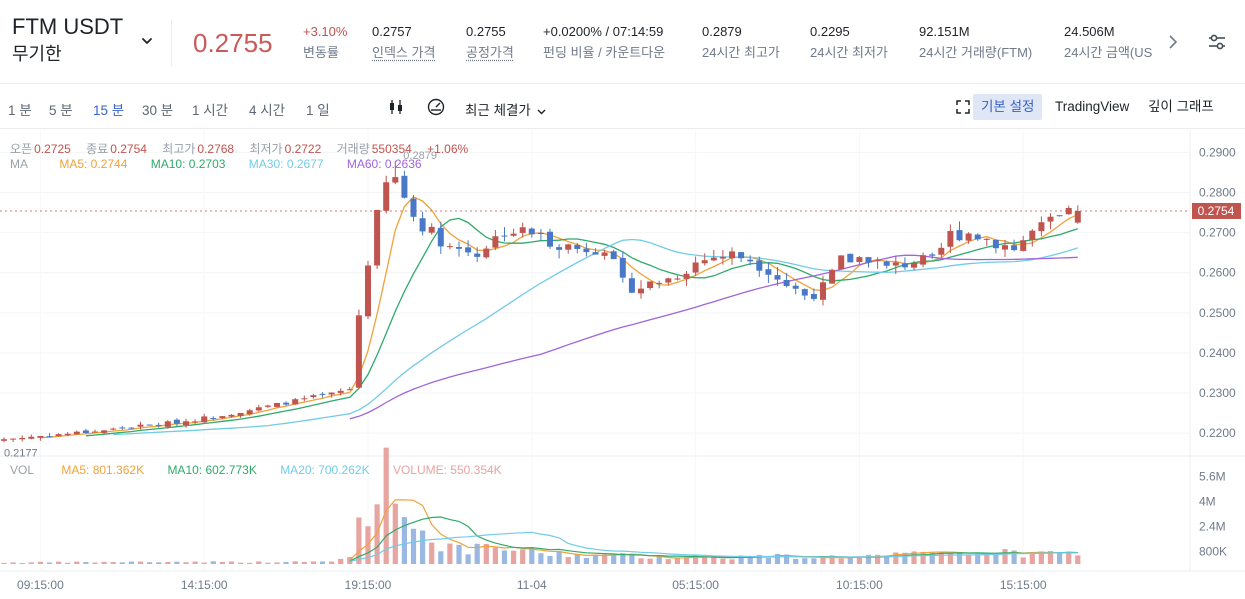 This screenshot has height=599, width=1245. What do you see at coordinates (506, 109) in the screenshot?
I see `price-type-dropdown: 최근 체결가` at bounding box center [506, 109].